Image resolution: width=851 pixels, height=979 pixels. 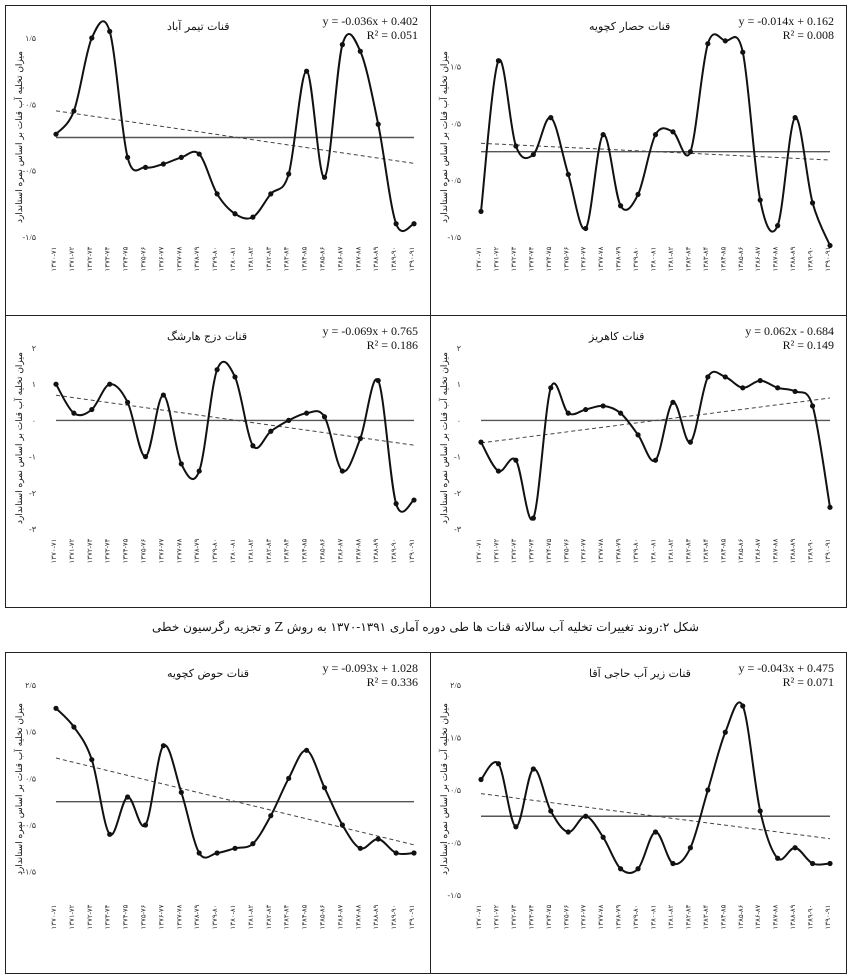 What do you see at coordinates (412, 259) in the screenshot?
I see `x-tick-label: ۱۳۹۰-۹۱` at bounding box center [412, 259].